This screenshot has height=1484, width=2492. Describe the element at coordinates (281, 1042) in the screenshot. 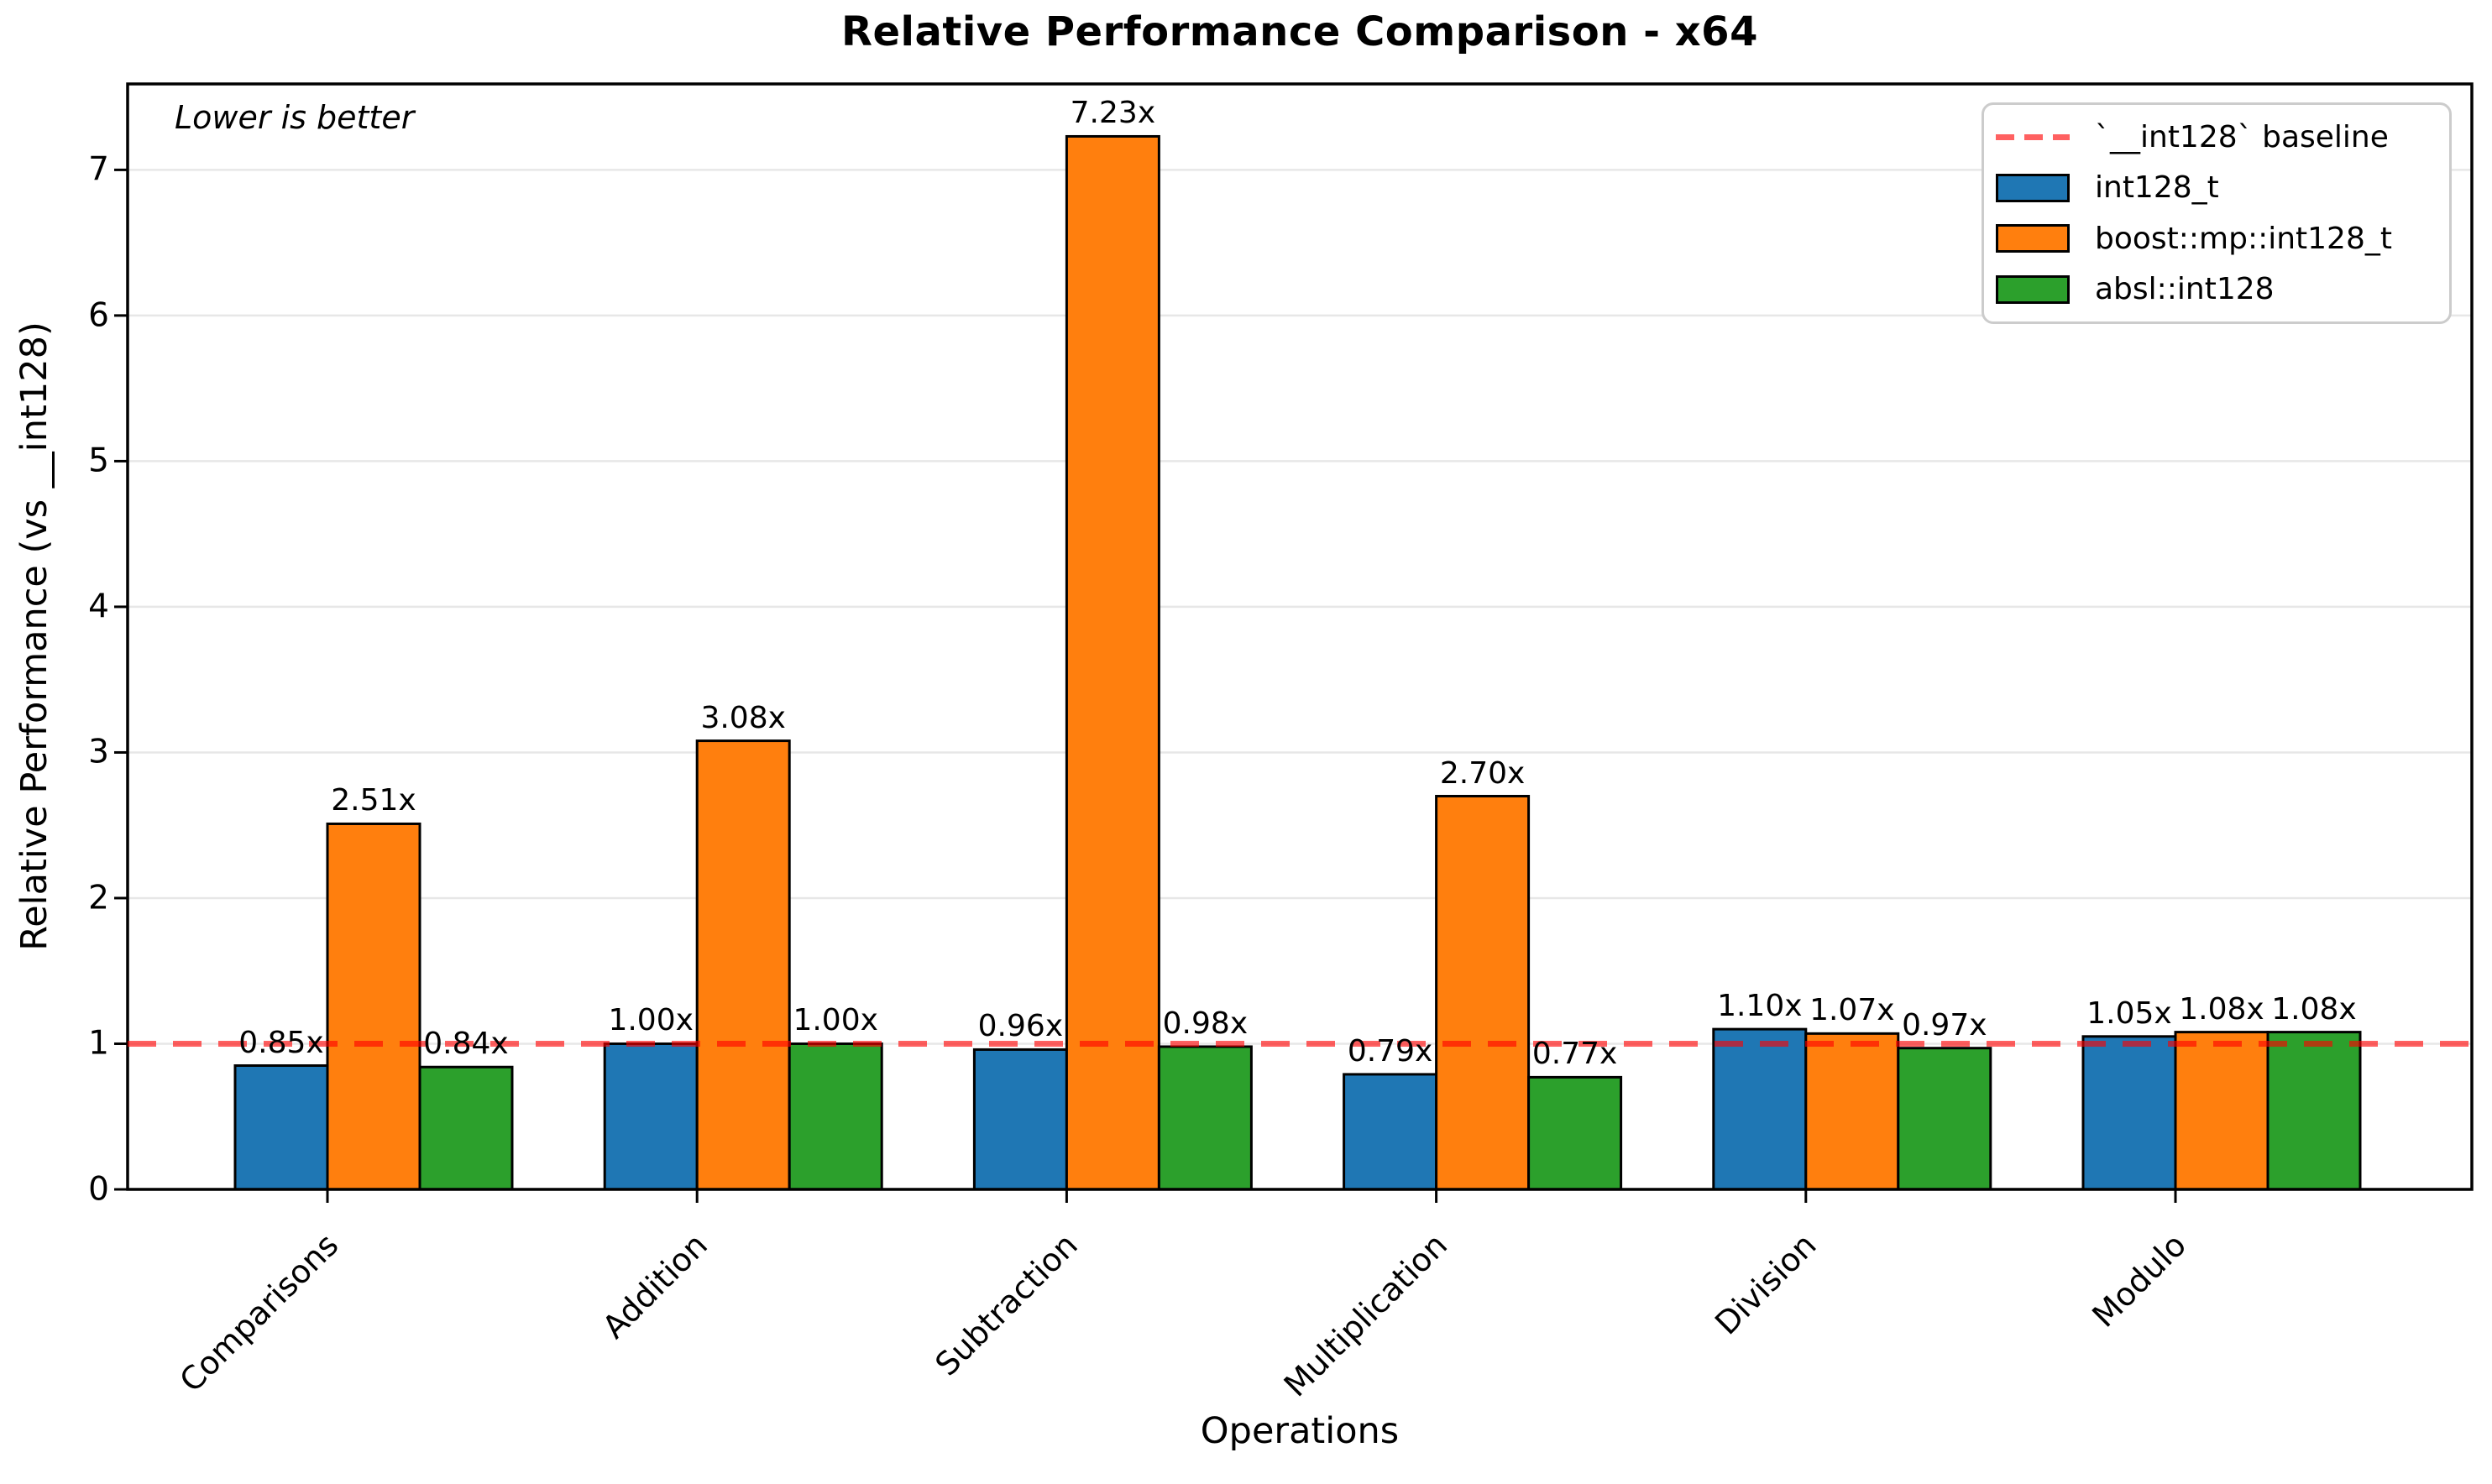

I see `bar-value-label: 0.85x` at that location.